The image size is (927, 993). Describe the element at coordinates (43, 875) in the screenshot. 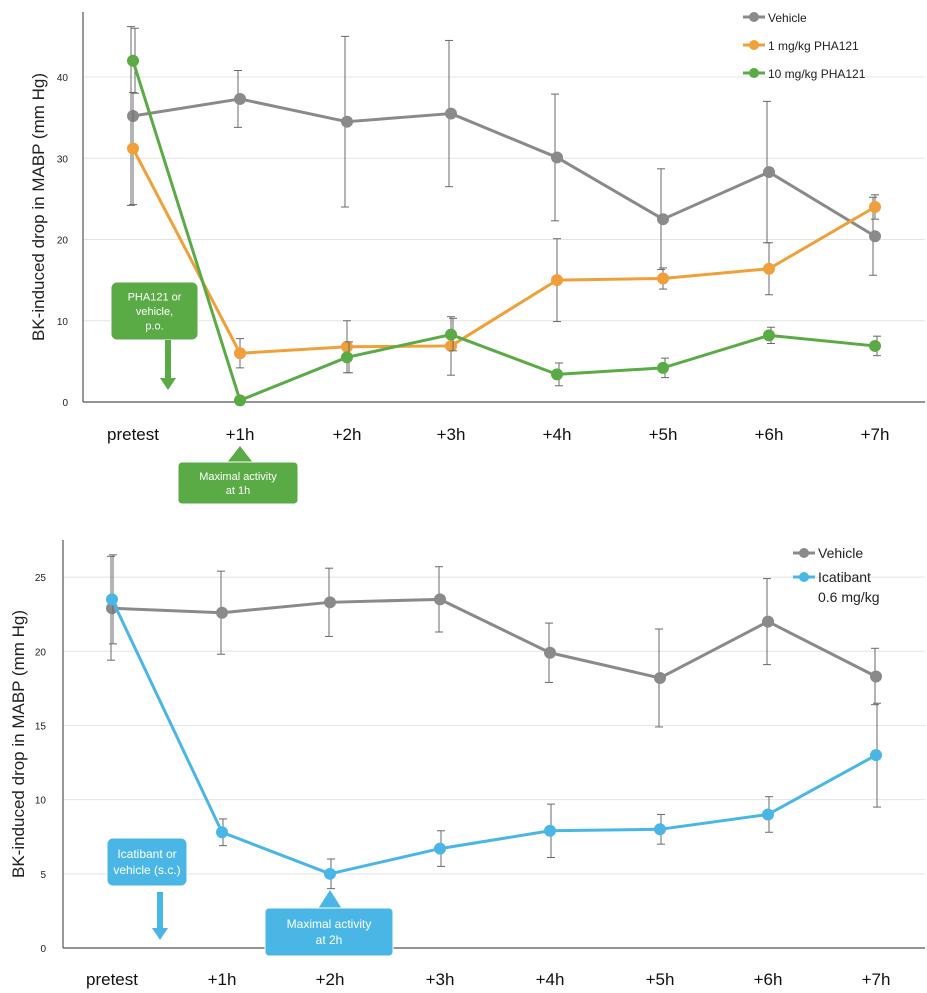

I see `y-tick-label: 5` at that location.